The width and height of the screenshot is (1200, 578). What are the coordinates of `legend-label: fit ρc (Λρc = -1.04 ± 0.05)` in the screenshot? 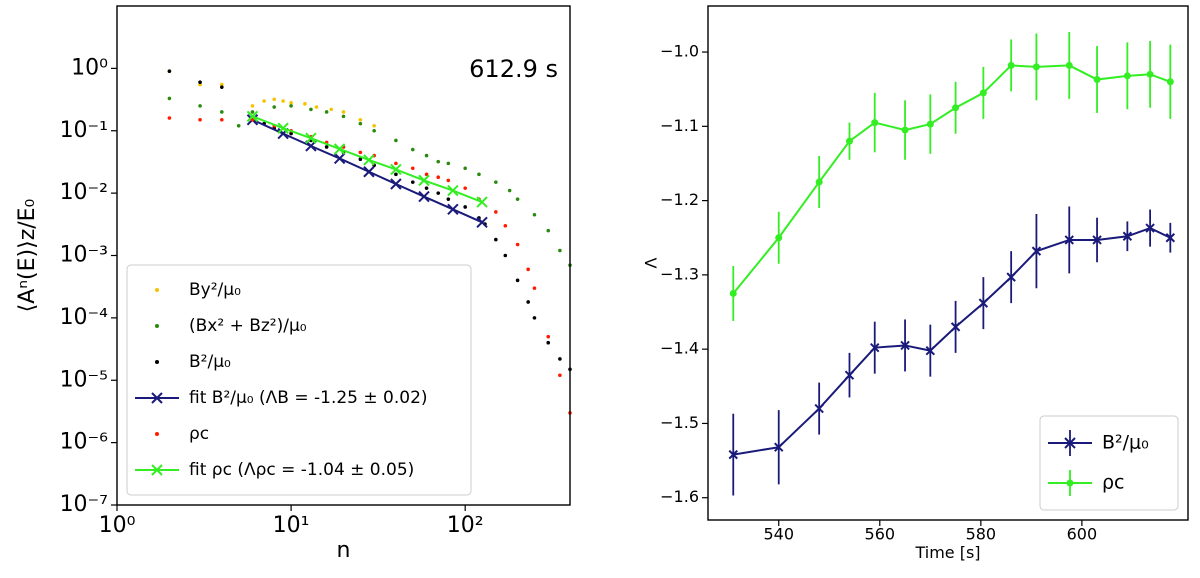 It's located at (301, 470).